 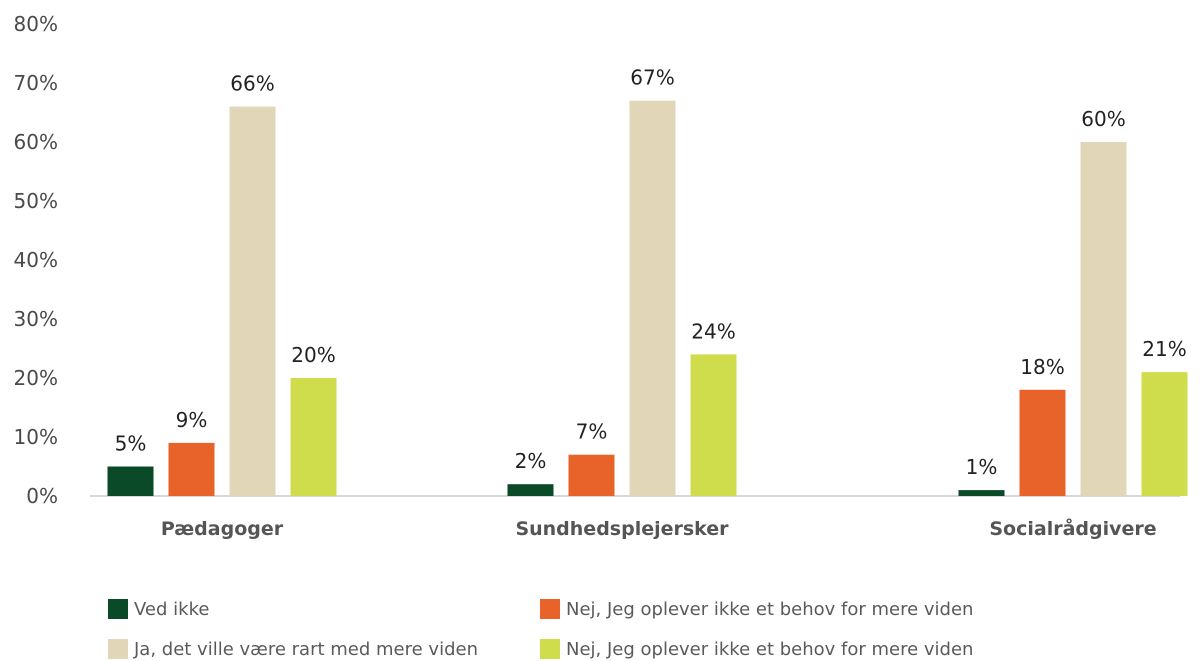 I want to click on y-tick-label: 10%, so click(x=36, y=437).